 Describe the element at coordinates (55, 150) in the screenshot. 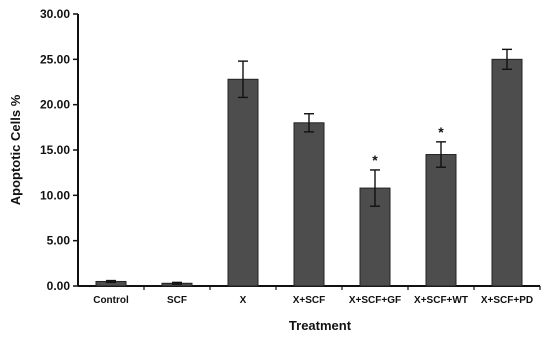

I see `y-tick-label: 15.00` at that location.